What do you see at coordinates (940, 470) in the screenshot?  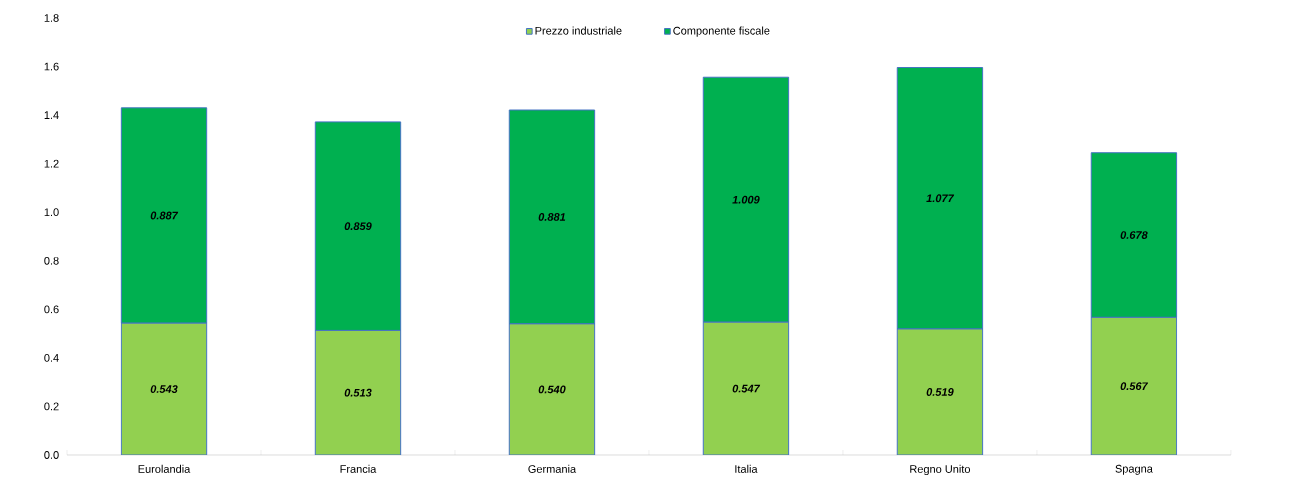 I see `x-tick-label: Regno Unito` at bounding box center [940, 470].